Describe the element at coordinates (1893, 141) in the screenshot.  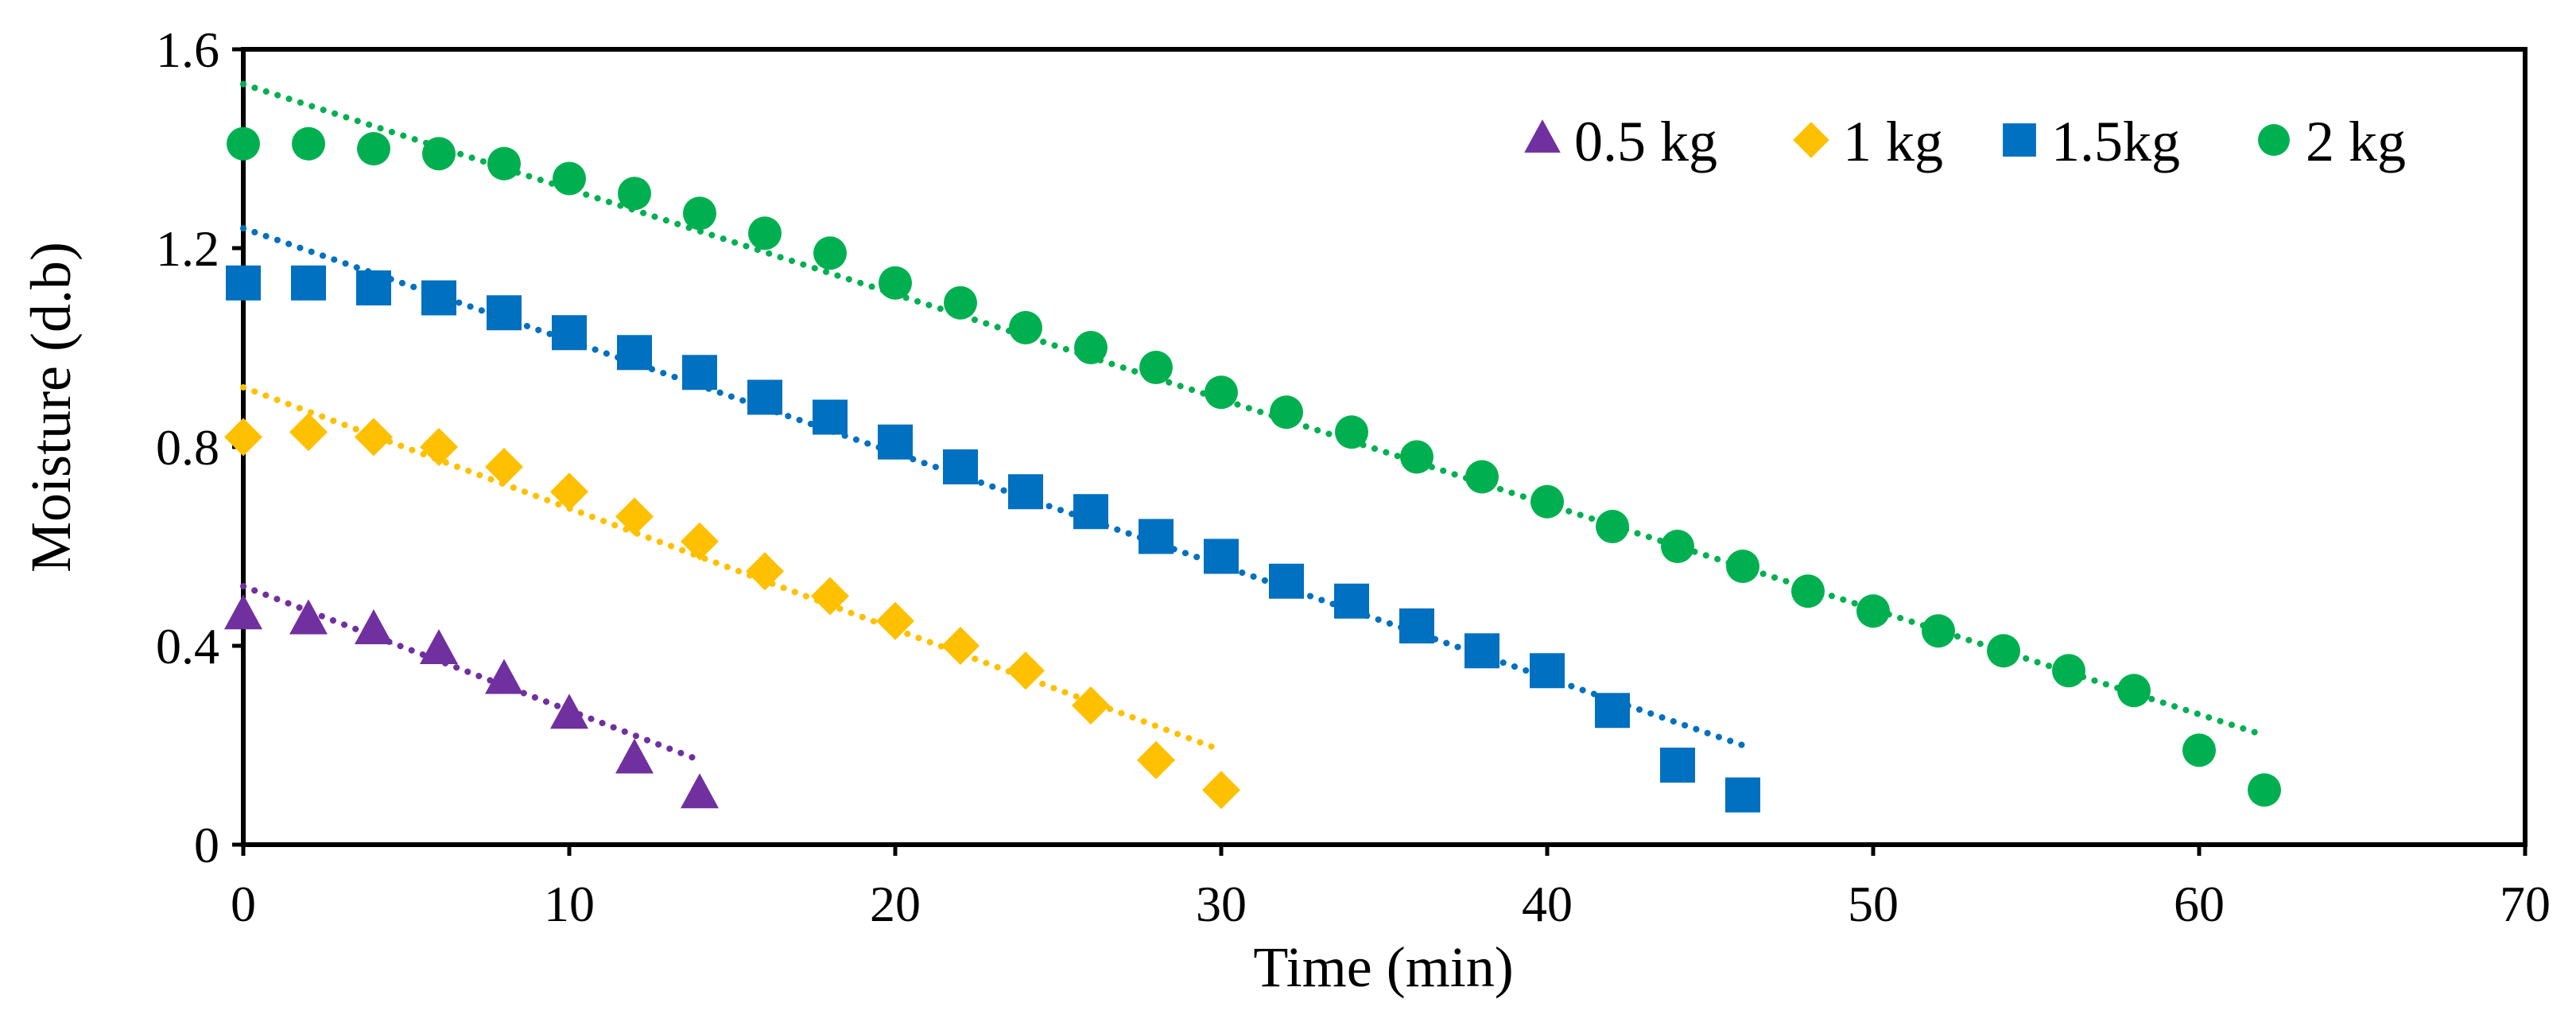
I see `legend-label: 1 kg` at that location.